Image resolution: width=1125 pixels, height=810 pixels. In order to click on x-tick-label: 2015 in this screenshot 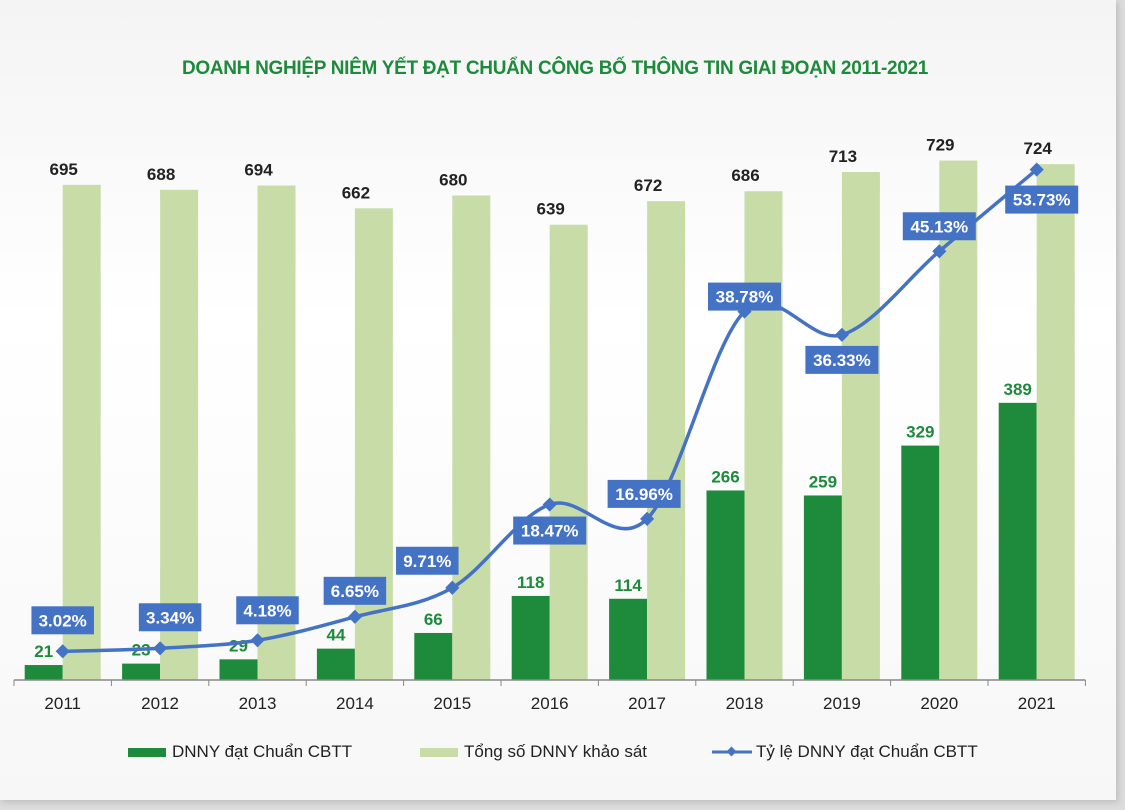, I will do `click(452, 703)`.